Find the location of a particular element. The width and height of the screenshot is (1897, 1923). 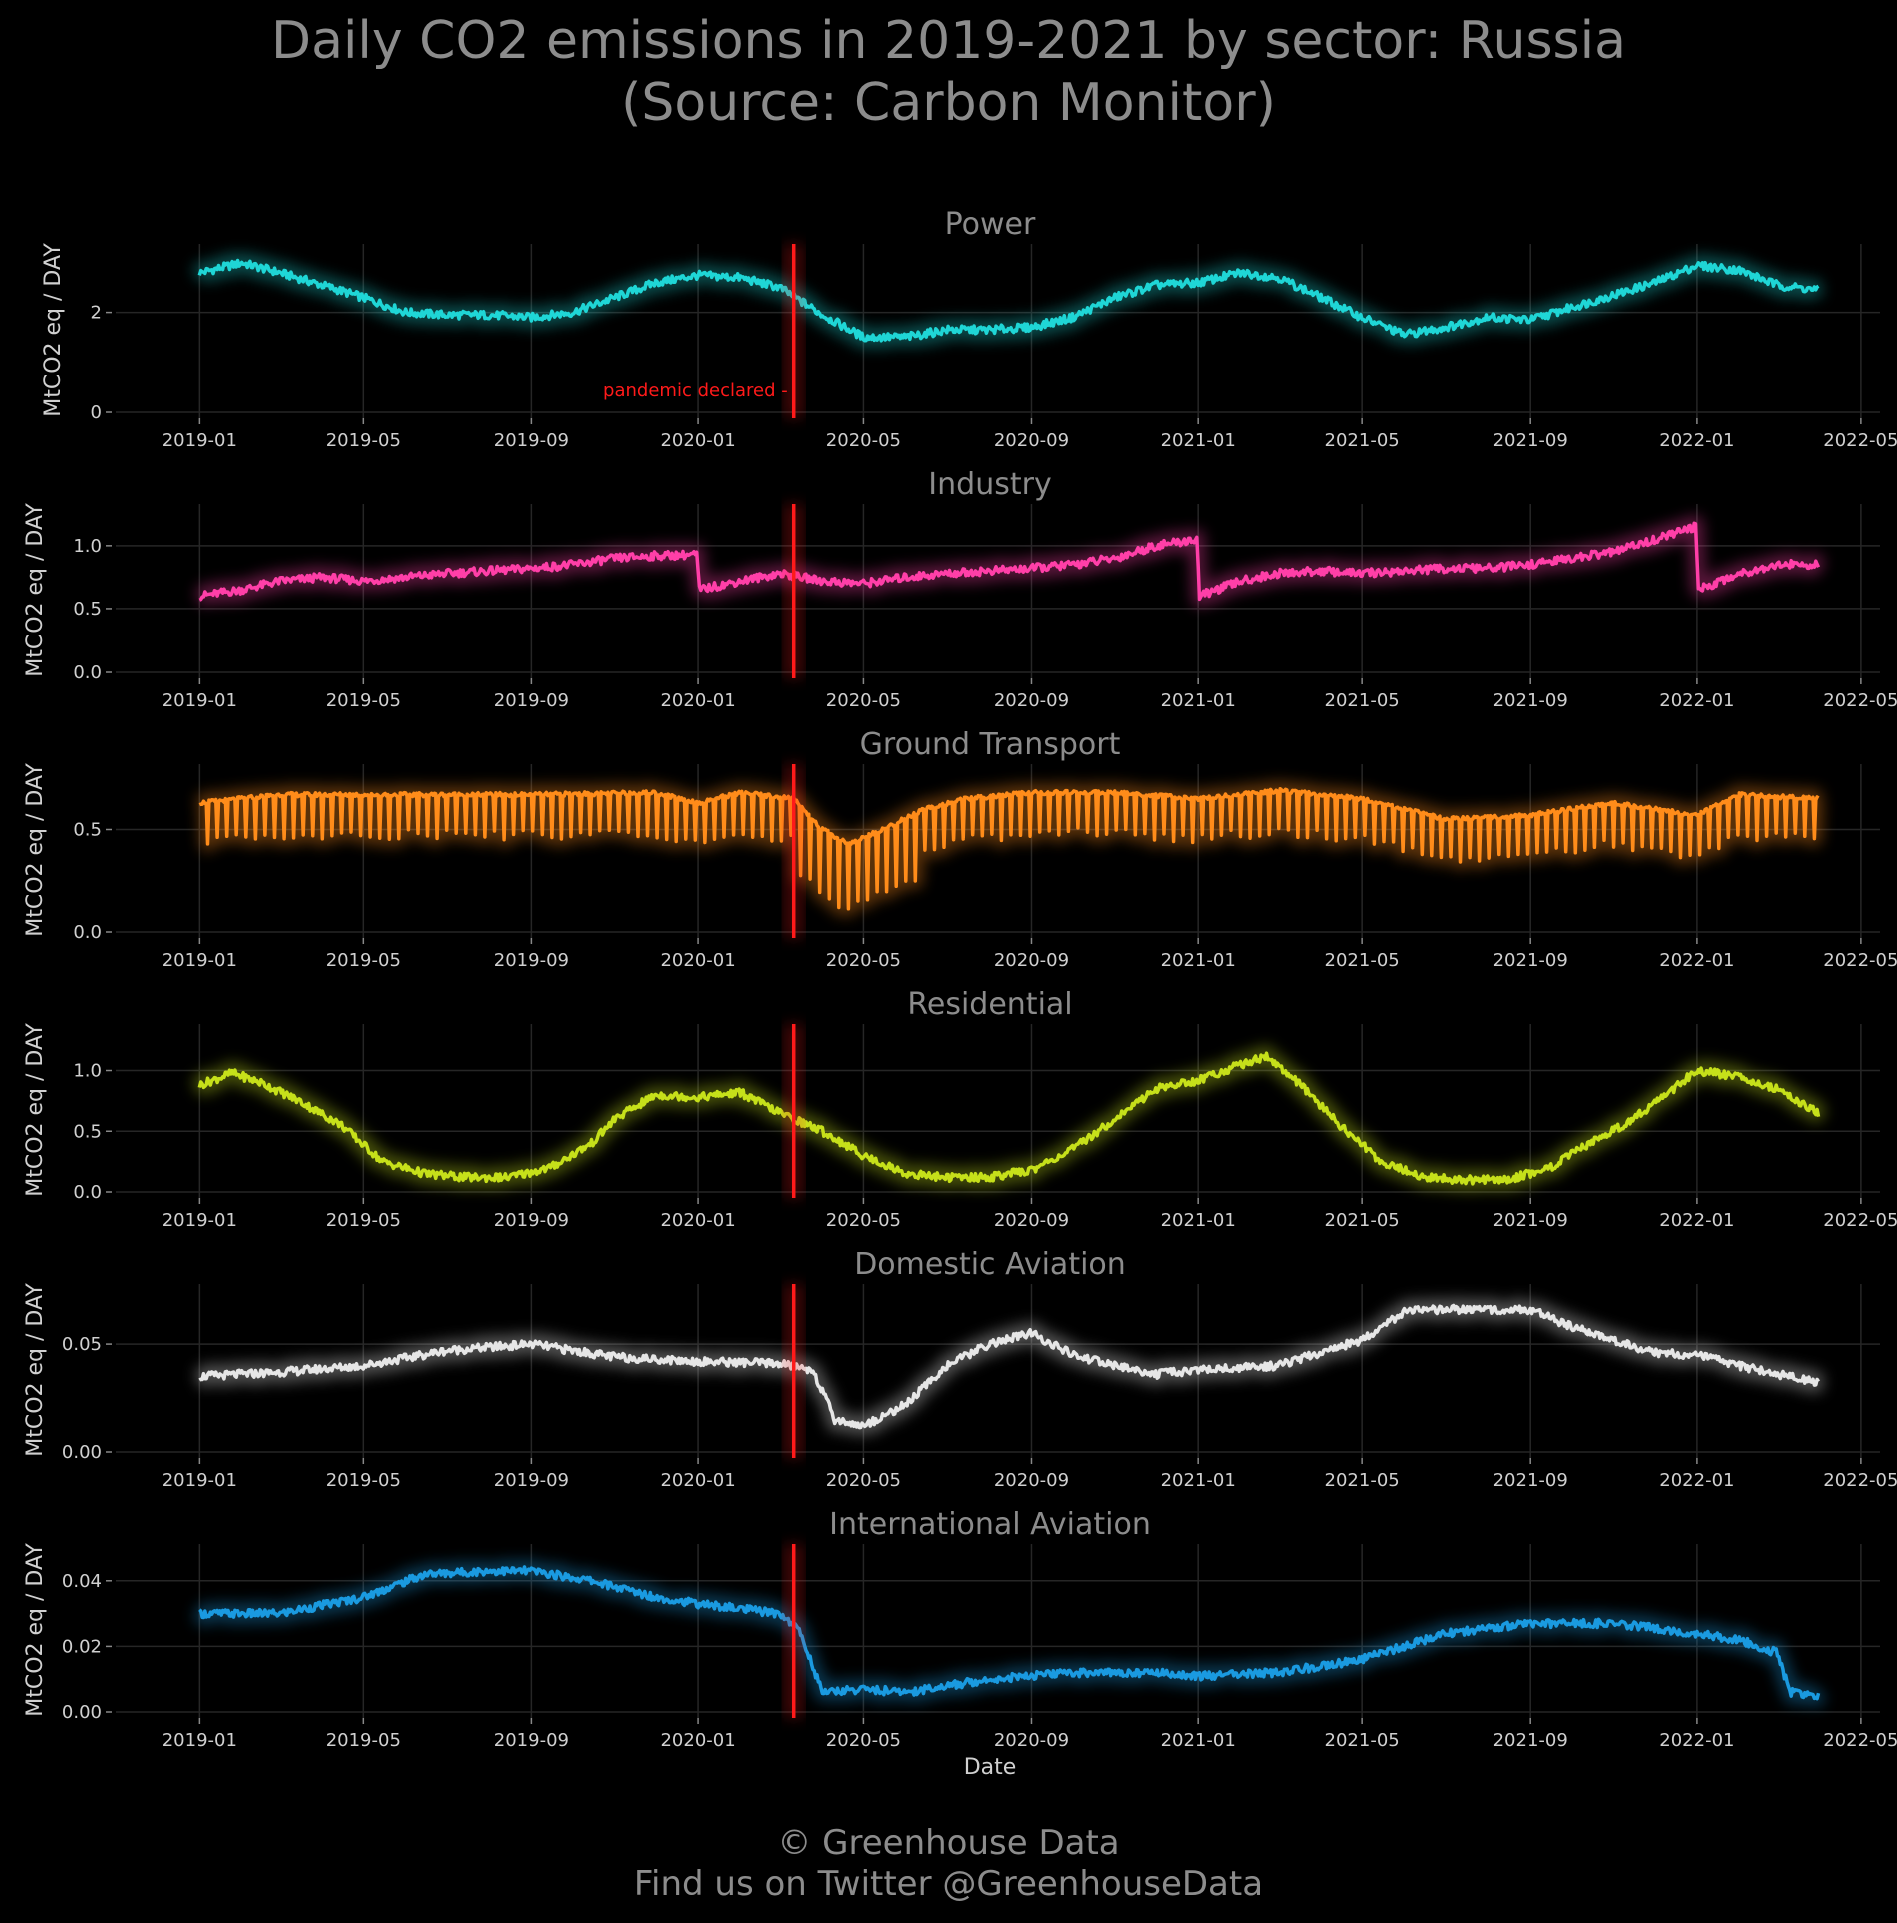

international-aviation-xtick-label: 2020-01 is located at coordinates (697, 1740).